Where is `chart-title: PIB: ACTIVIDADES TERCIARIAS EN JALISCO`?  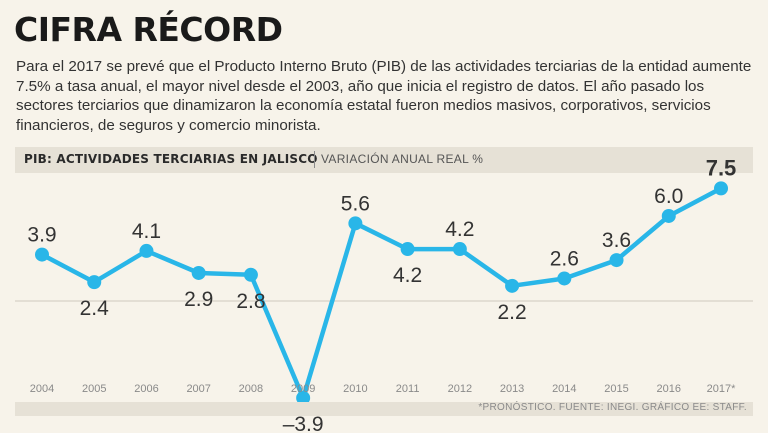 chart-title: PIB: ACTIVIDADES TERCIARIAS EN JALISCO is located at coordinates (171, 159).